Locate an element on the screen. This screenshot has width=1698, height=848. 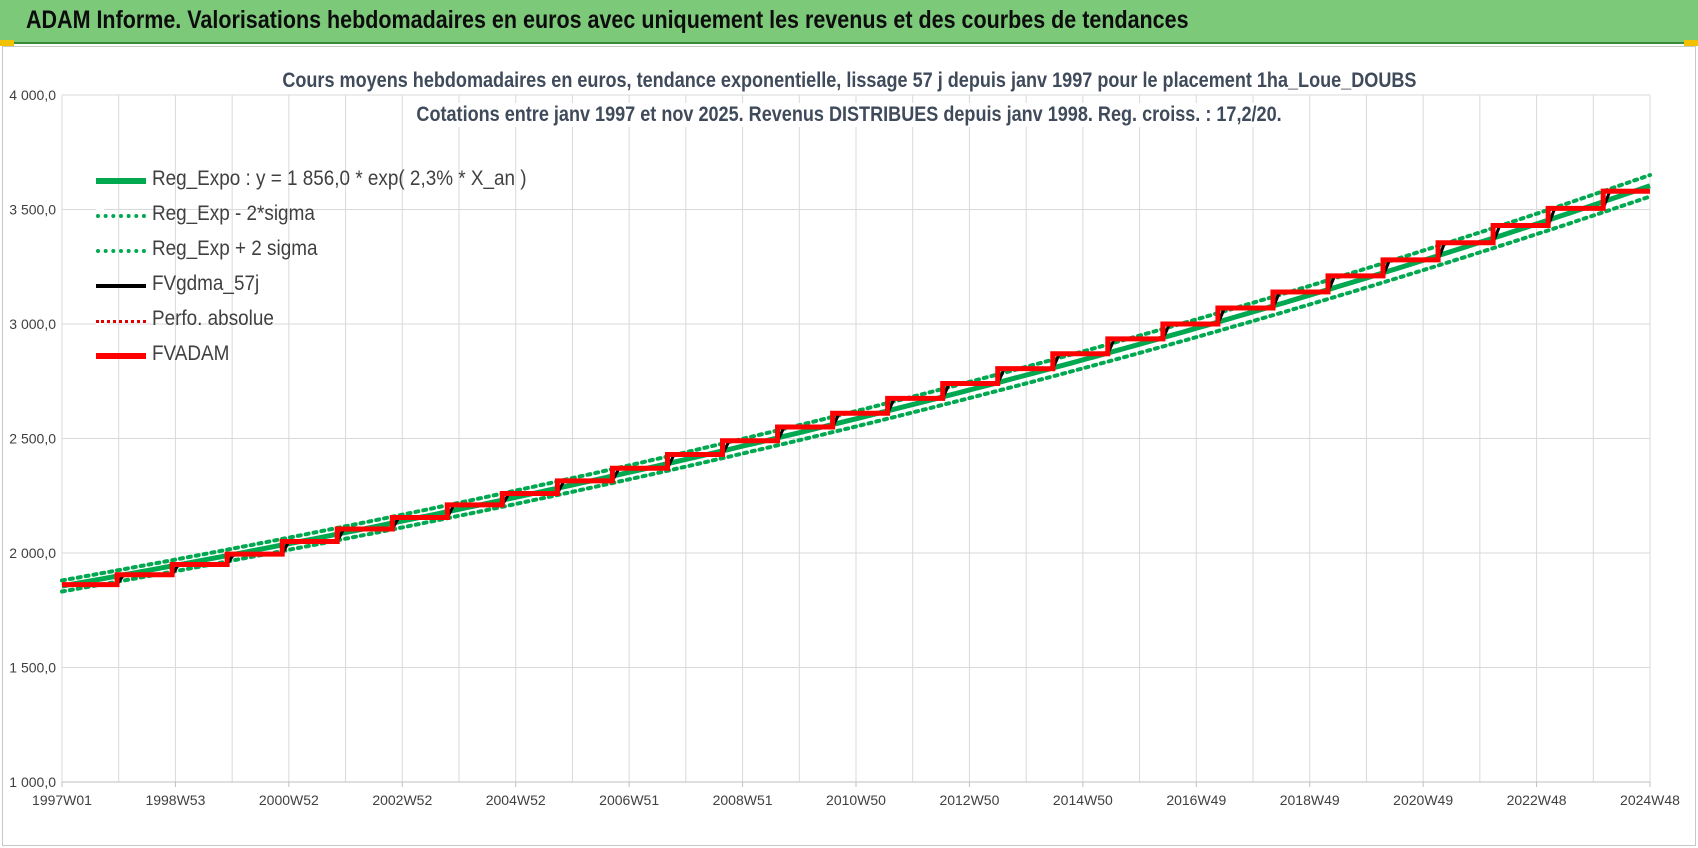
x-tick-label: 2012W50 is located at coordinates (969, 800).